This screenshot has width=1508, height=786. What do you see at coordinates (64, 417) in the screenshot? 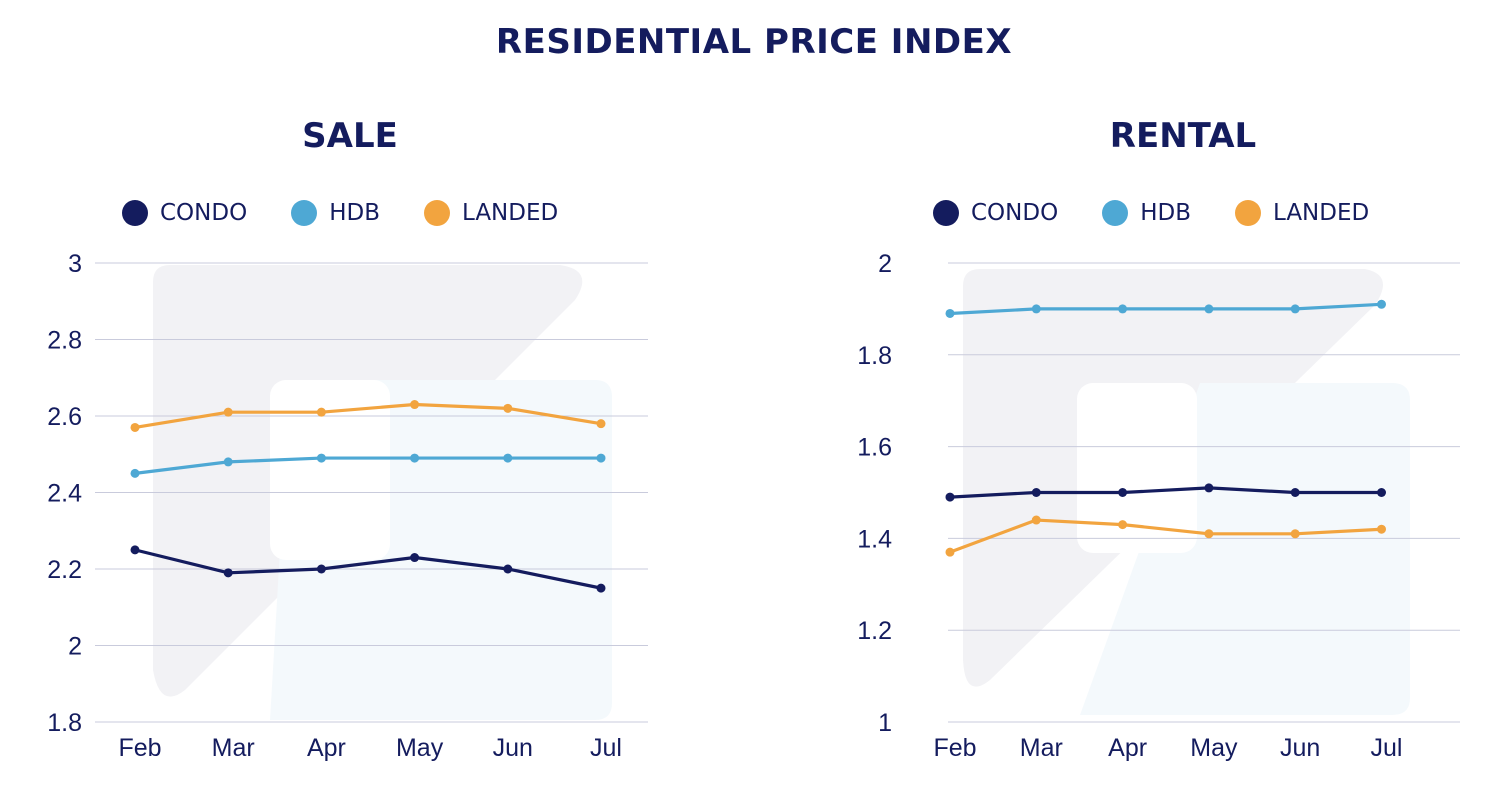
I see `y-tick-label: 2.6` at bounding box center [64, 417].